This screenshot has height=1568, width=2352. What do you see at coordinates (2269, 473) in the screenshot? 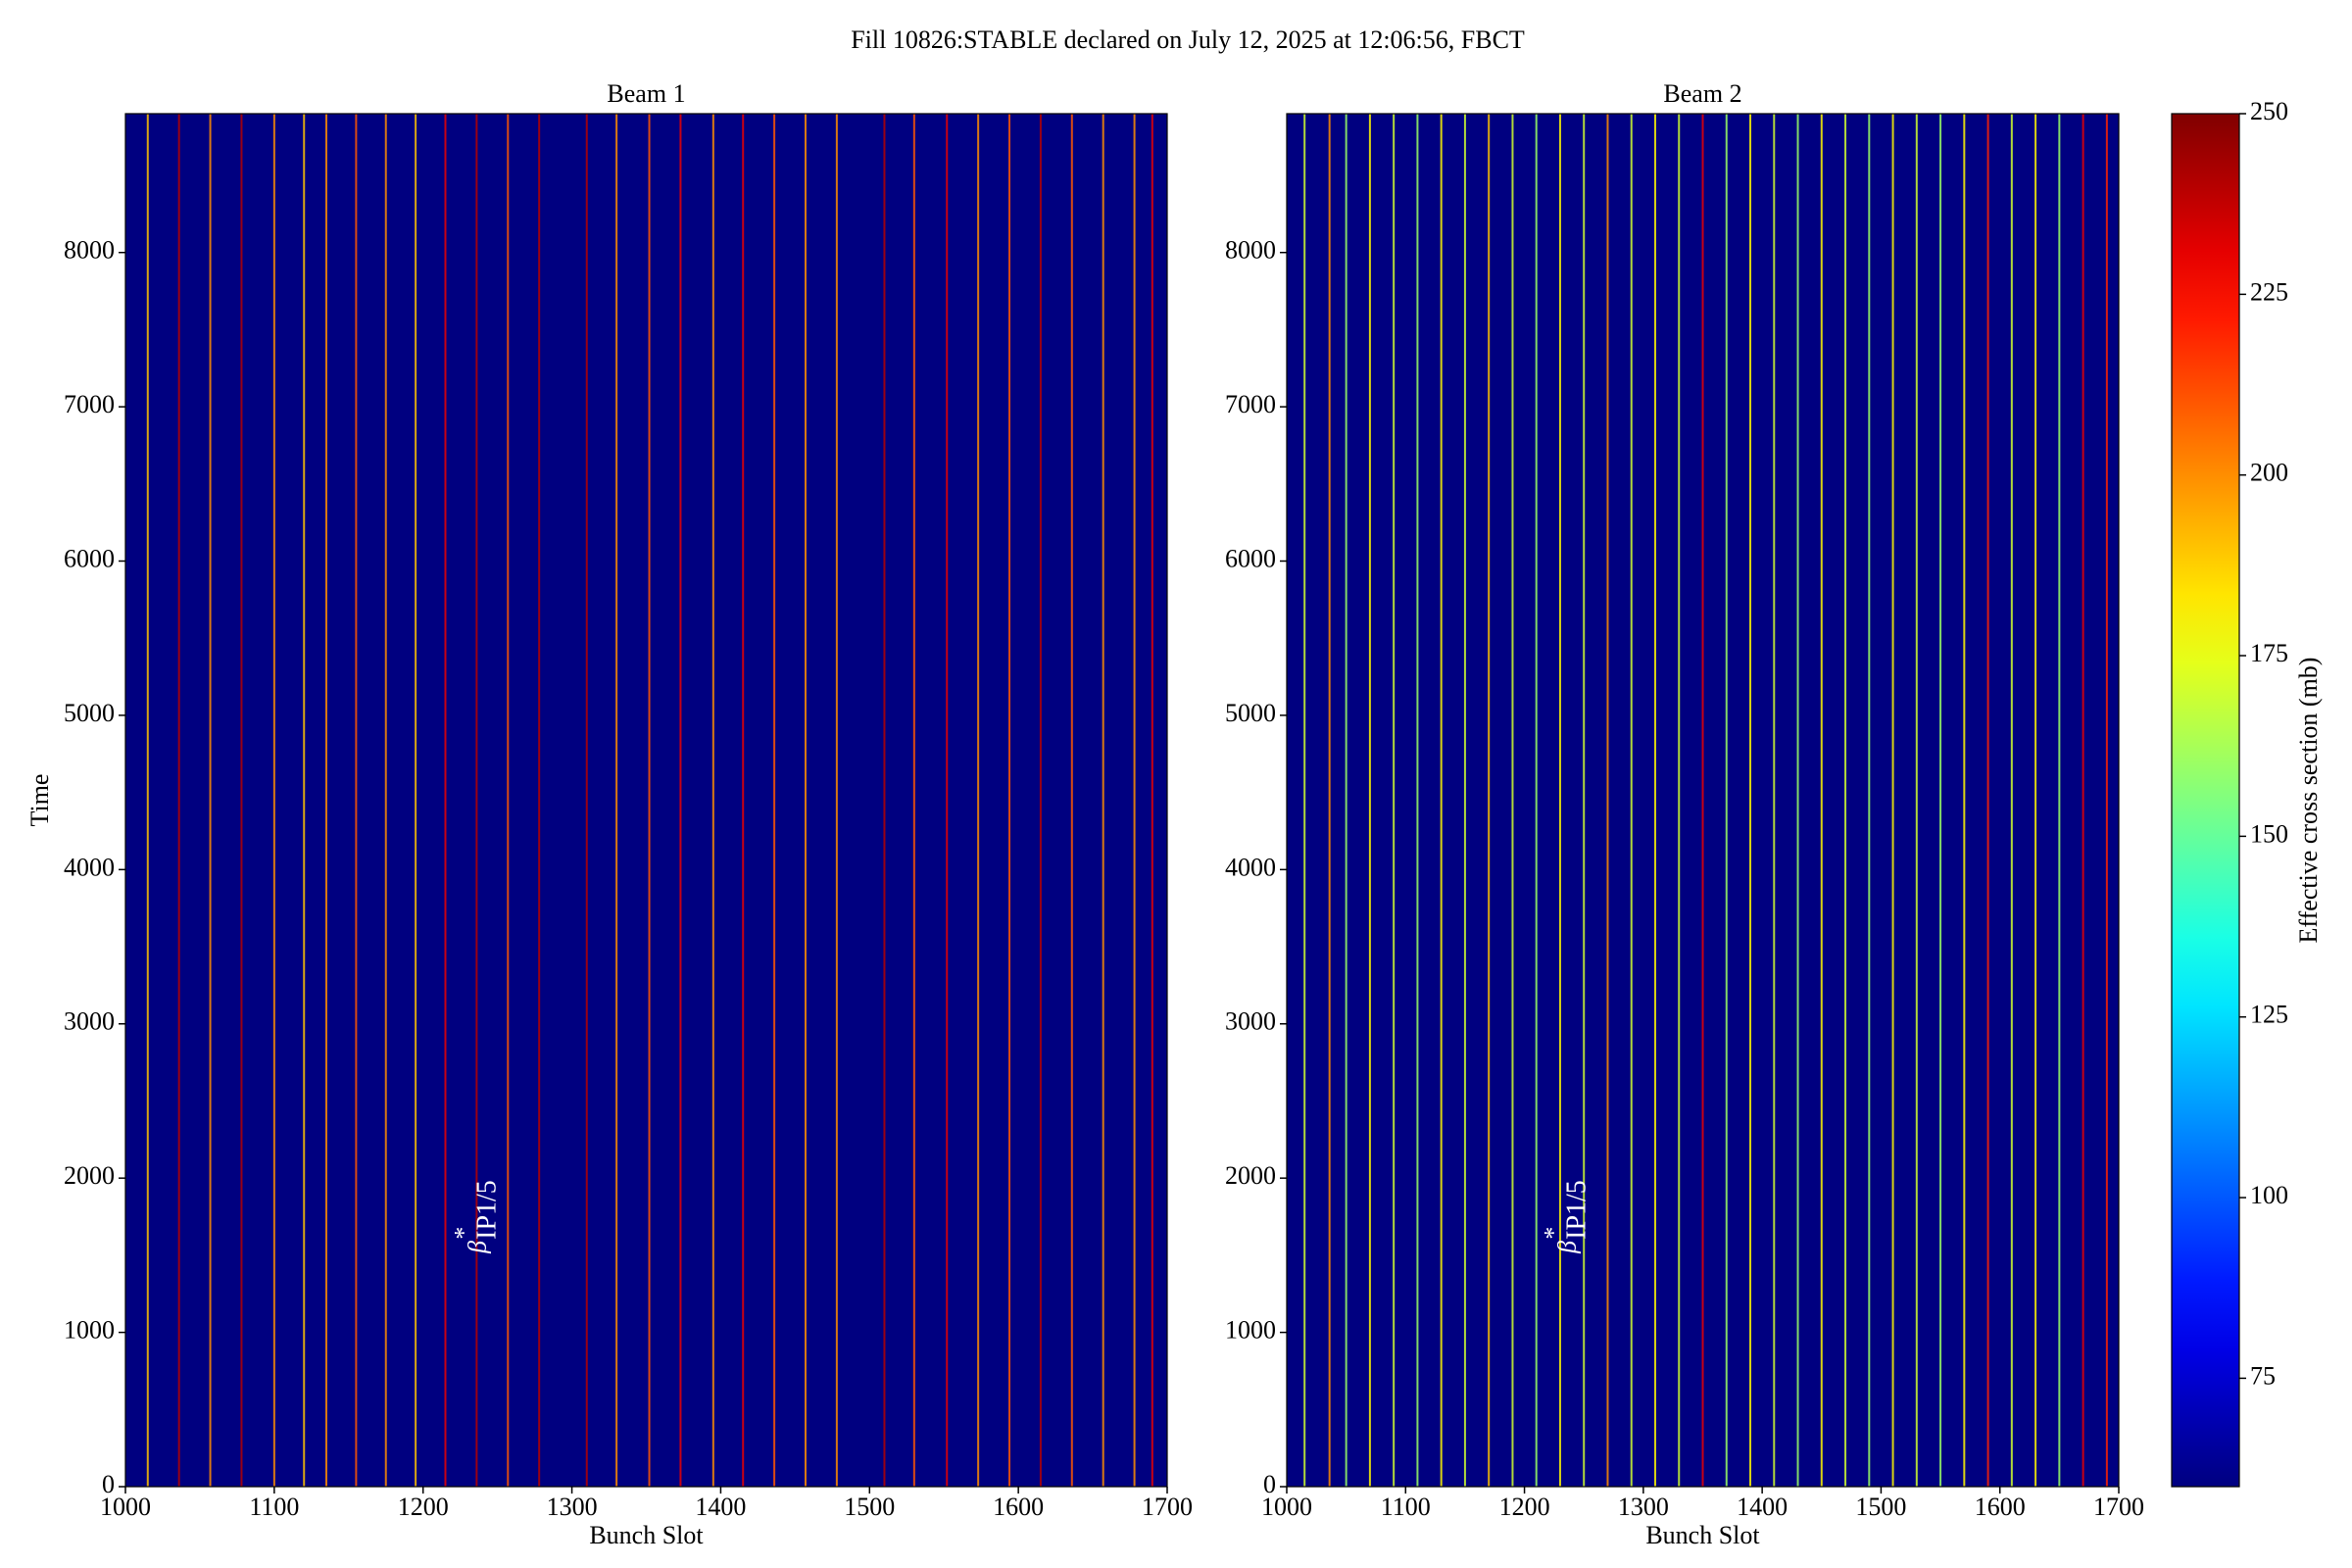
I see `colorbar-tick-label: 200` at bounding box center [2269, 473].